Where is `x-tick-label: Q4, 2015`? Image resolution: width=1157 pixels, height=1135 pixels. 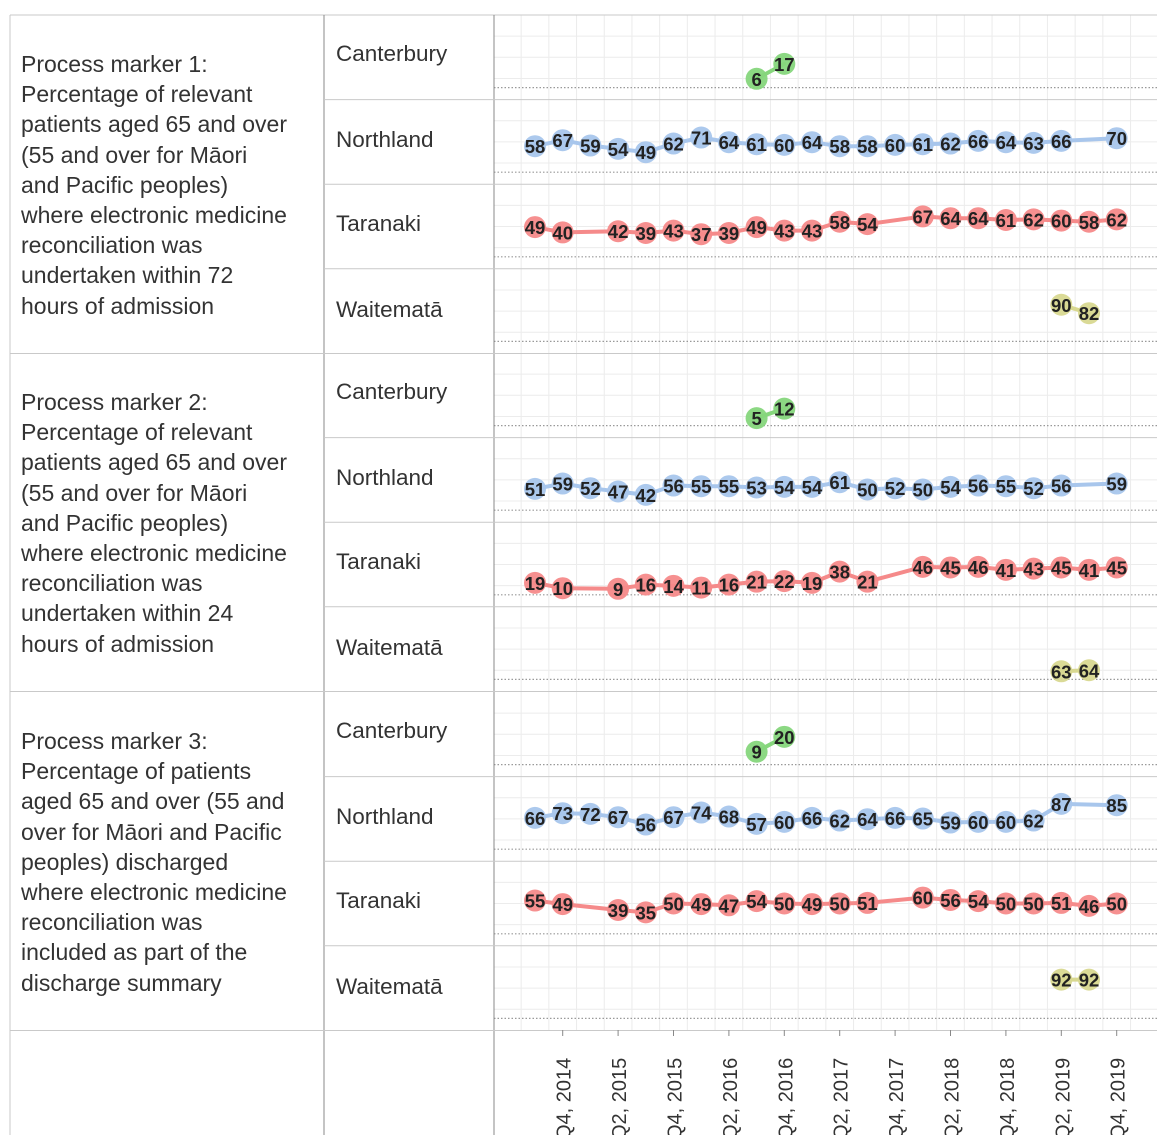 x-tick-label: Q4, 2015 is located at coordinates (676, 1096).